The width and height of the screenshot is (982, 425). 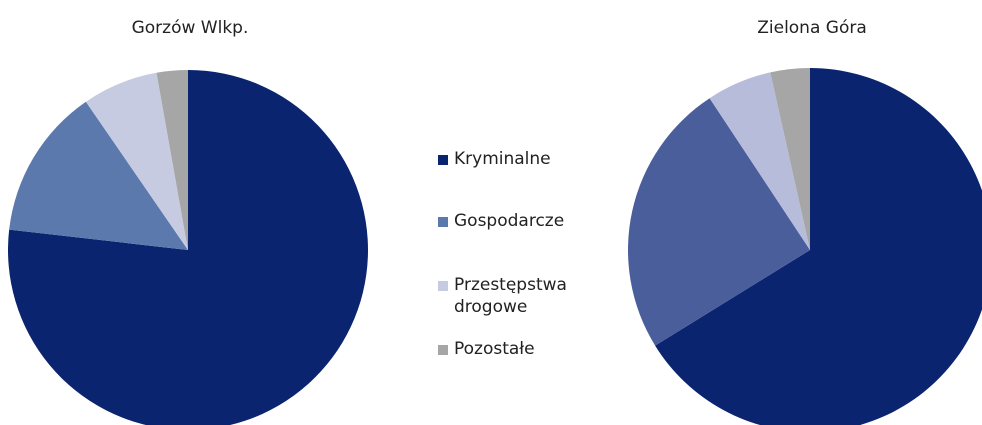 What do you see at coordinates (494, 349) in the screenshot?
I see `legend-label: Pozostałe` at bounding box center [494, 349].